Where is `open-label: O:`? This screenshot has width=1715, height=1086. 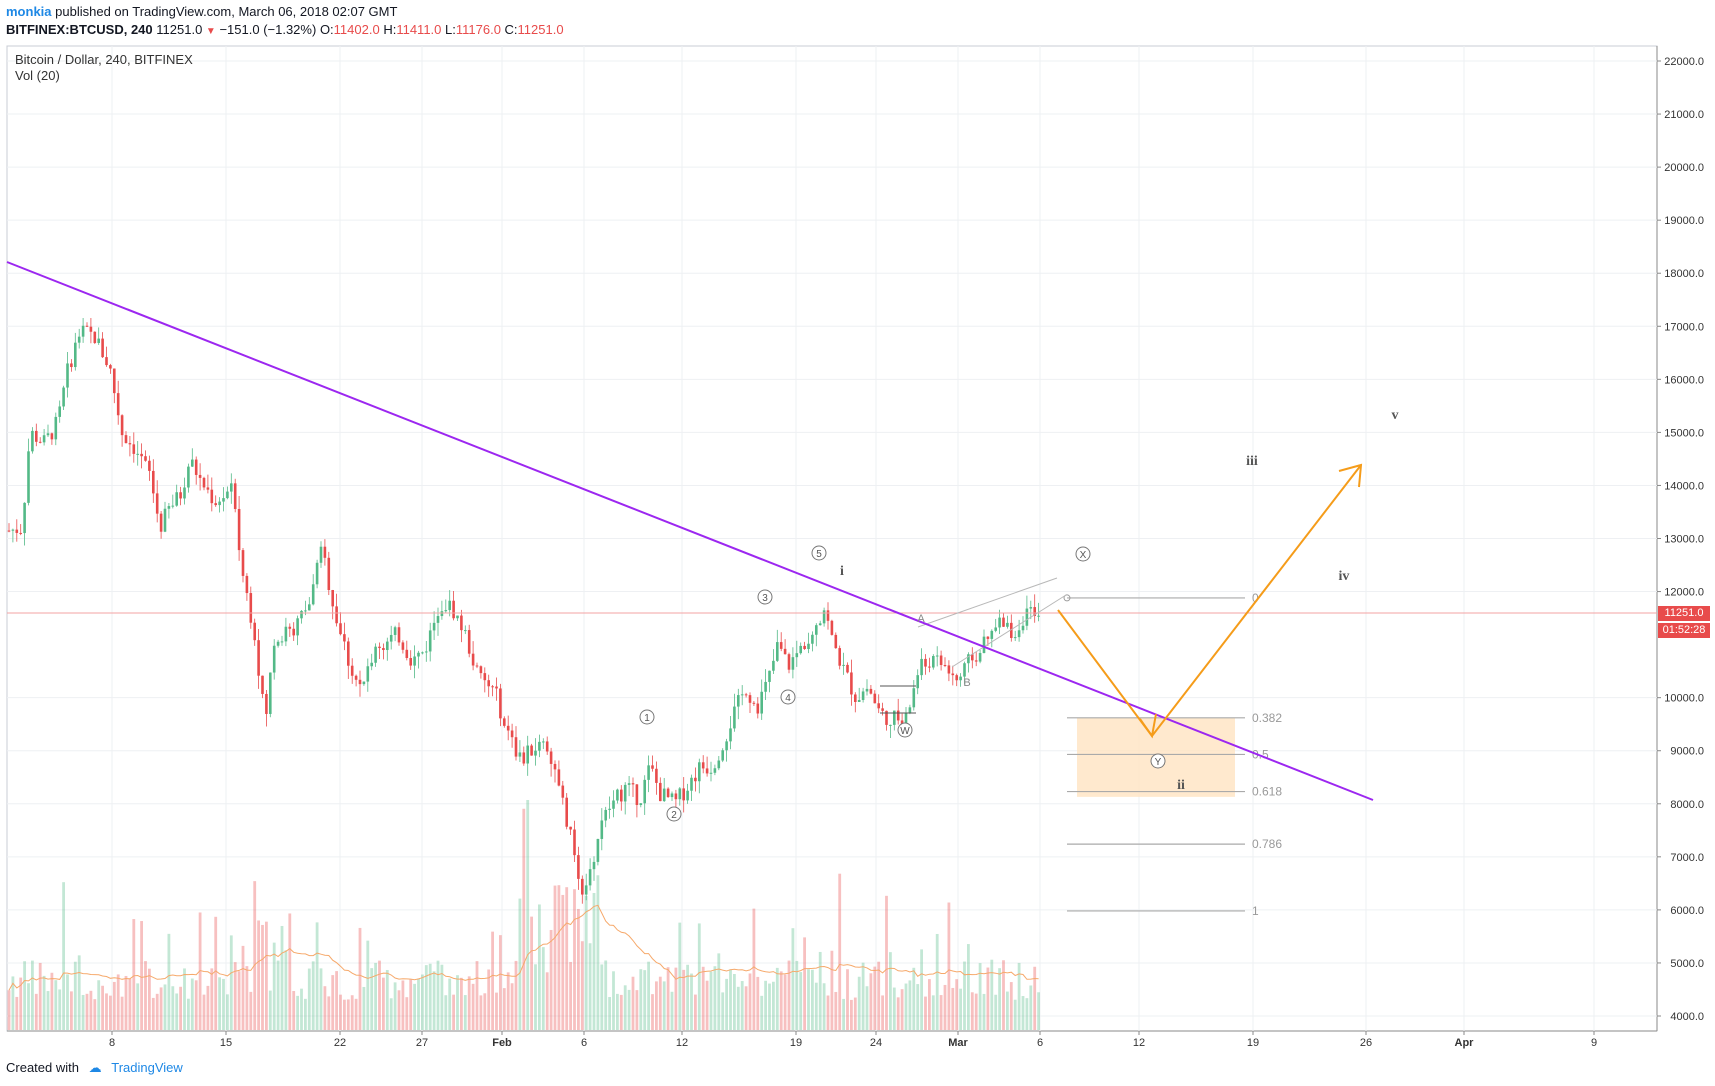 open-label: O: is located at coordinates (326, 29).